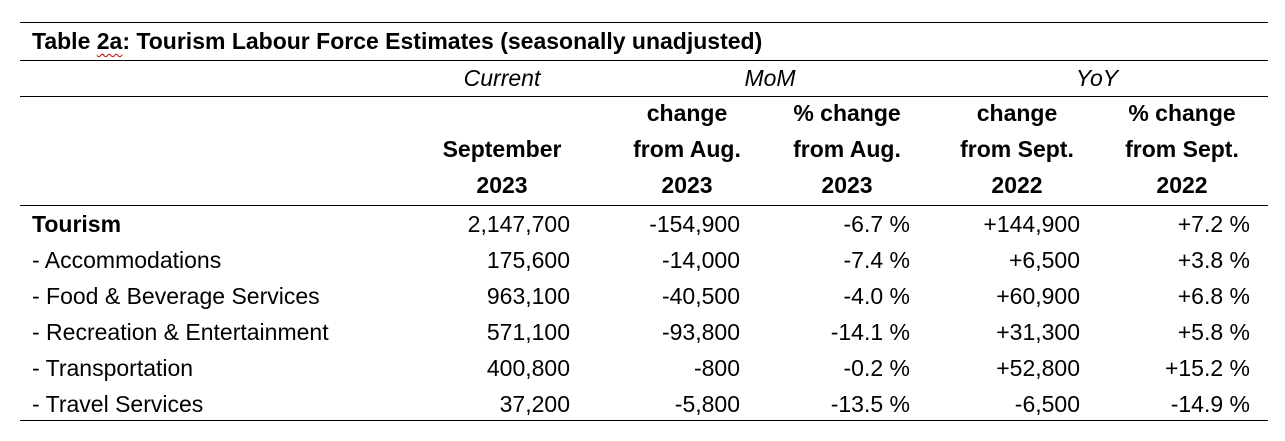 This screenshot has height=441, width=1285. Describe the element at coordinates (694, 224) in the screenshot. I see `cell-mom-change: -154,900` at that location.